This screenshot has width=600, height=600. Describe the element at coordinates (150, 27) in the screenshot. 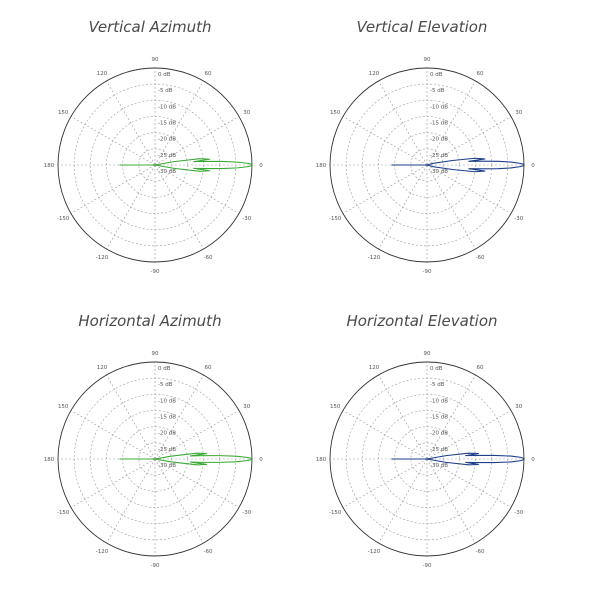

I see `chart-title: Vertical Azimuth` at that location.